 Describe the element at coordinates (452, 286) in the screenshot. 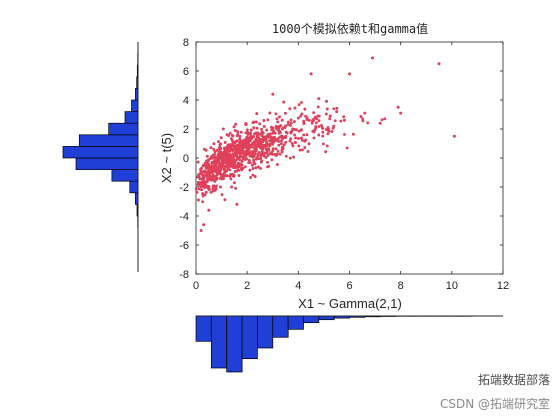

I see `x-tick-label: 10` at that location.